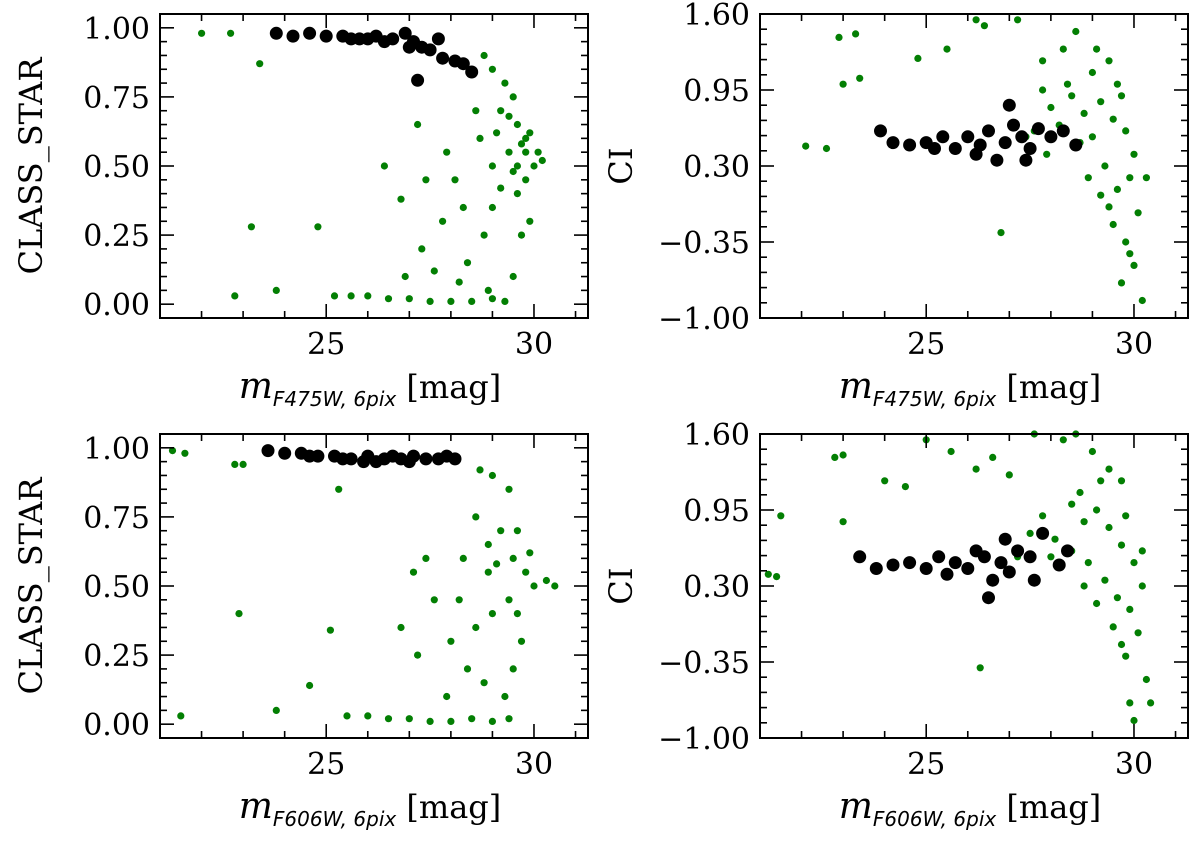 This screenshot has width=1200, height=849. What do you see at coordinates (116, 236) in the screenshot?
I see `y-tick-label: 0.25` at bounding box center [116, 236].